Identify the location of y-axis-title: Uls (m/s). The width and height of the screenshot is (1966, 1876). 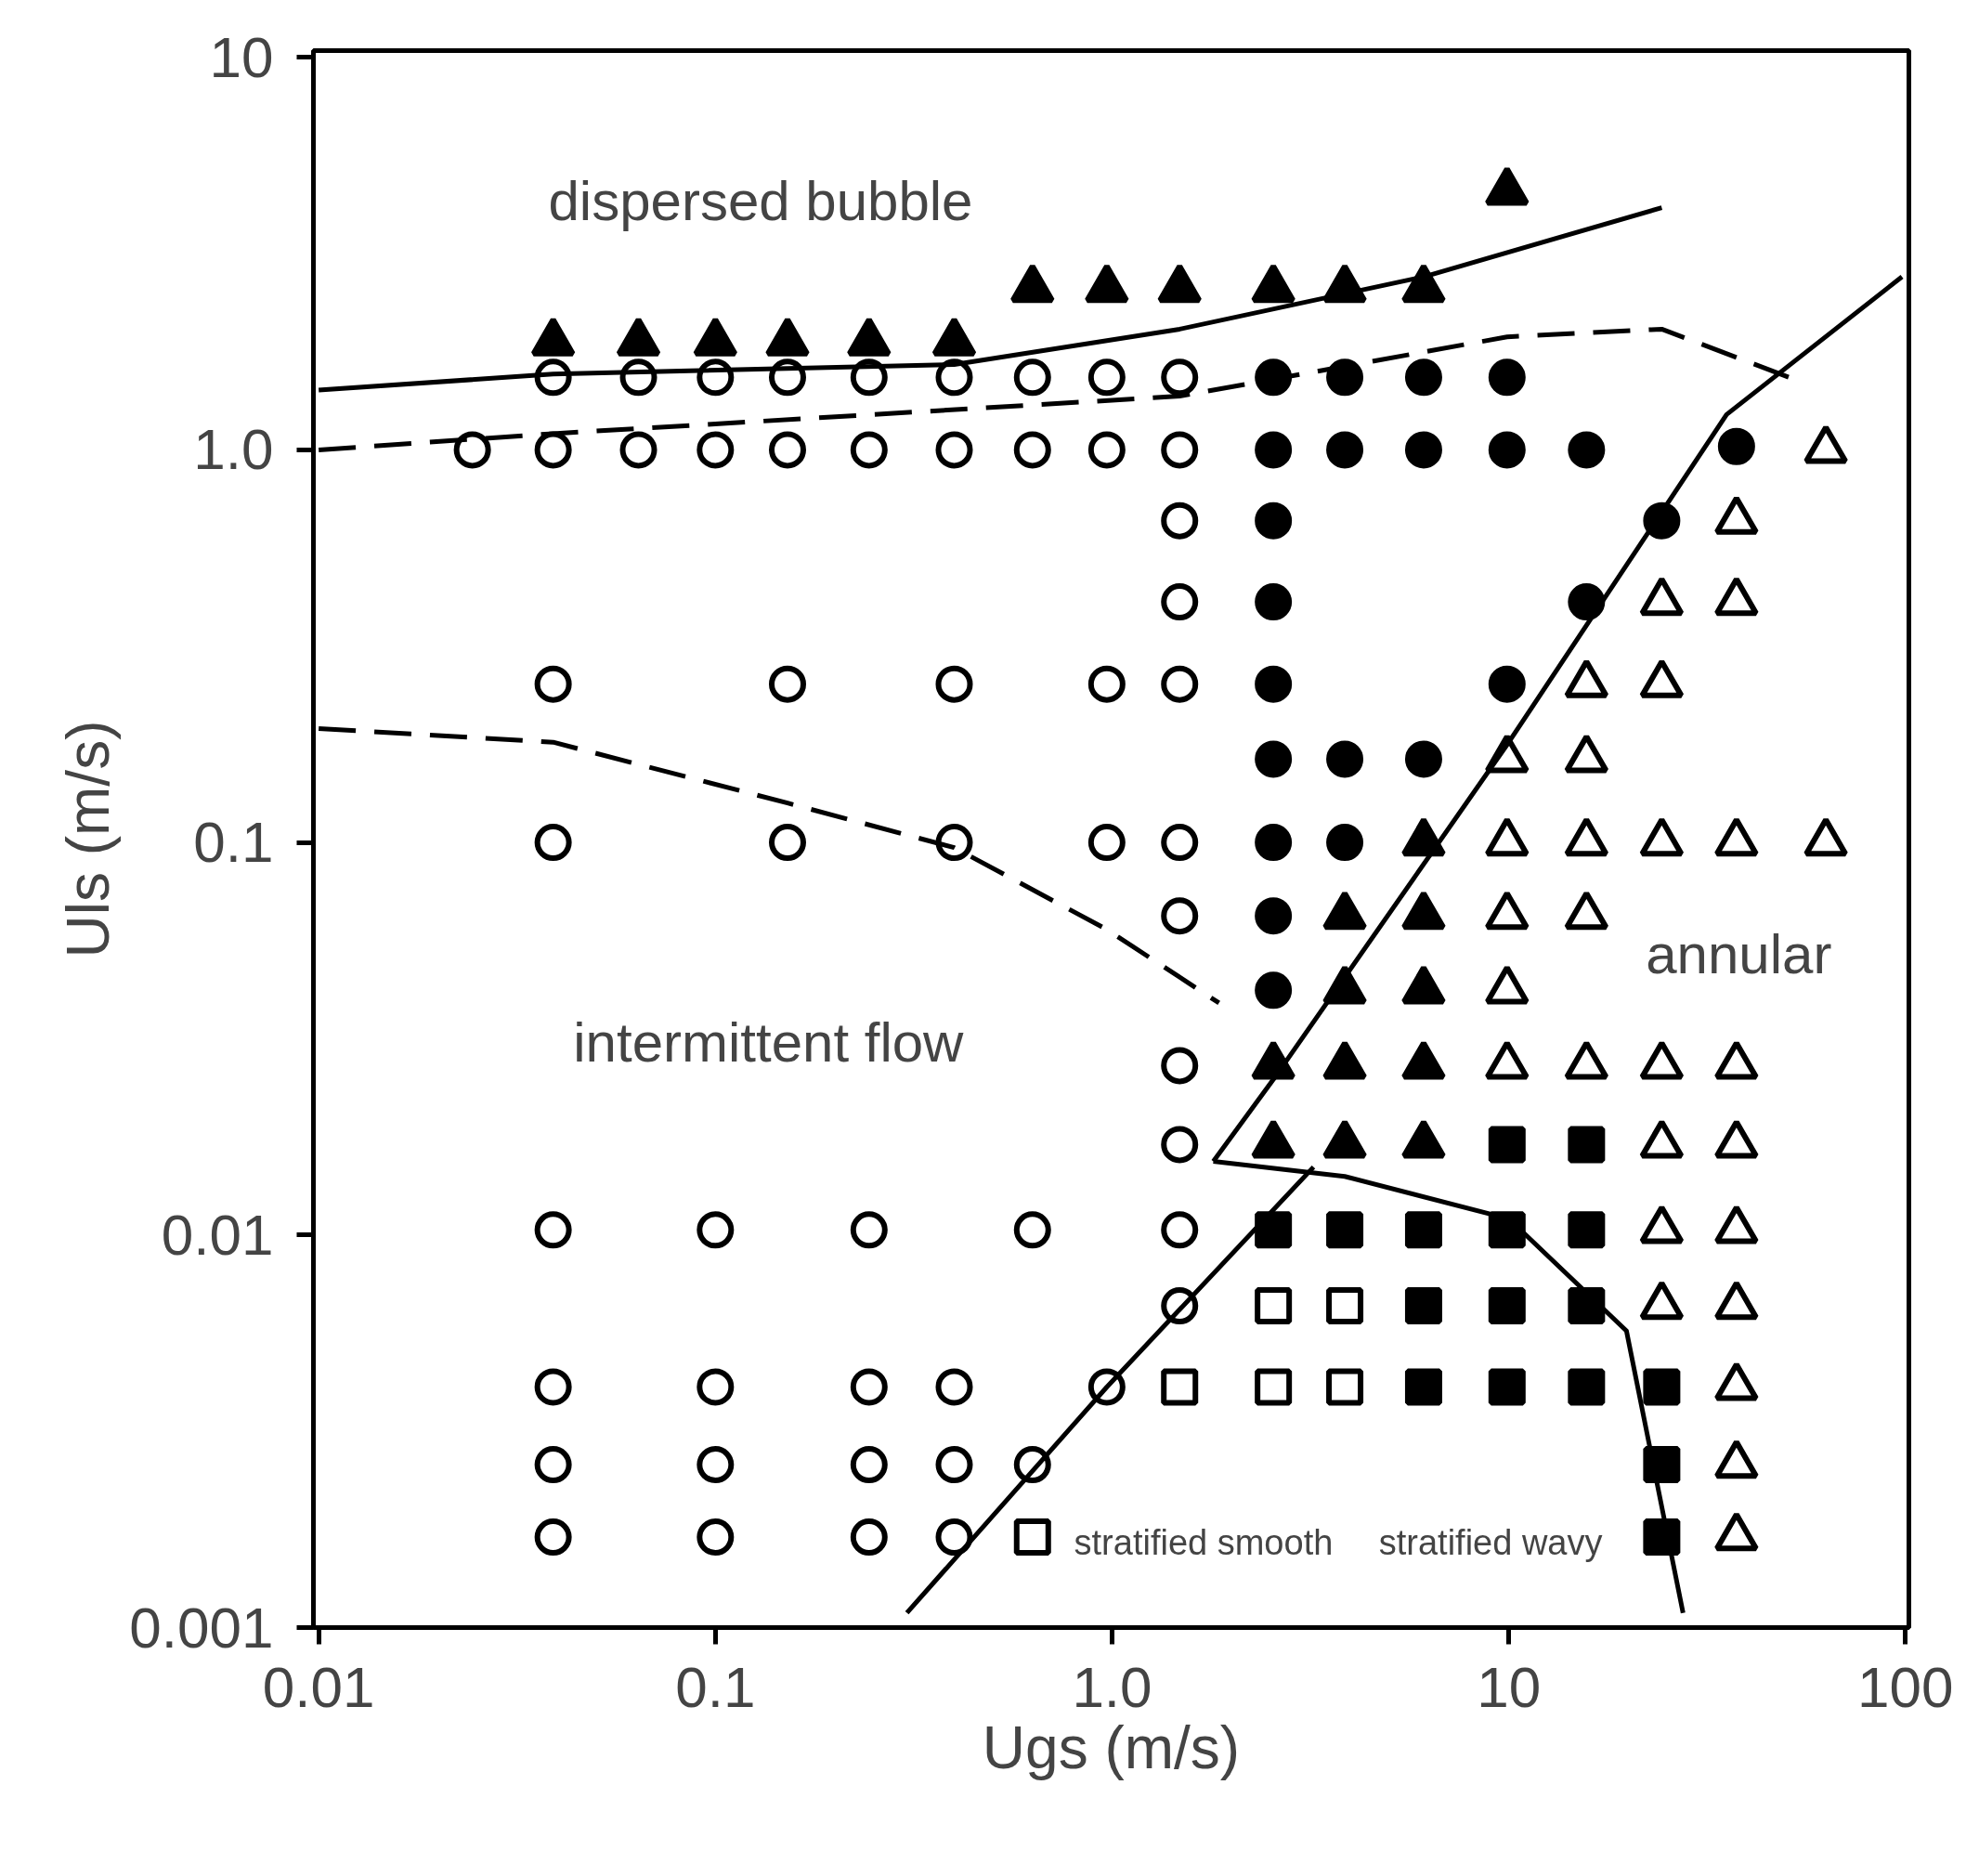
(89, 839).